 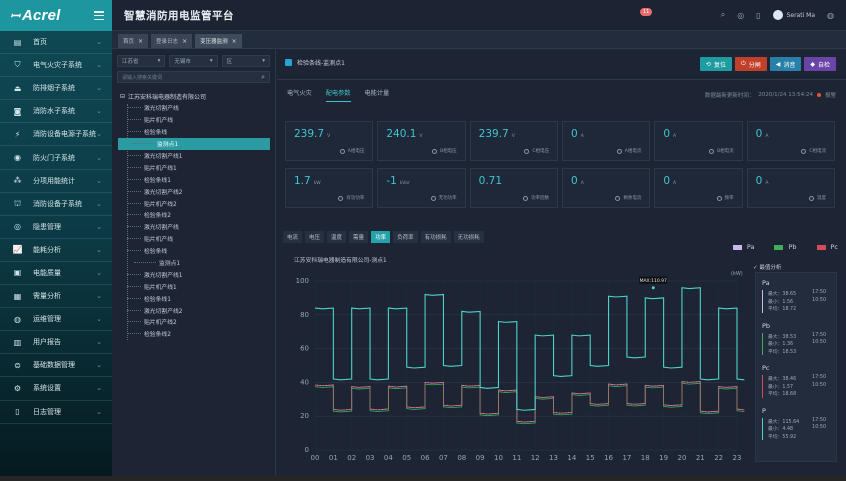 I want to click on stat-avg: 平均：18.68, so click(x=782, y=394).